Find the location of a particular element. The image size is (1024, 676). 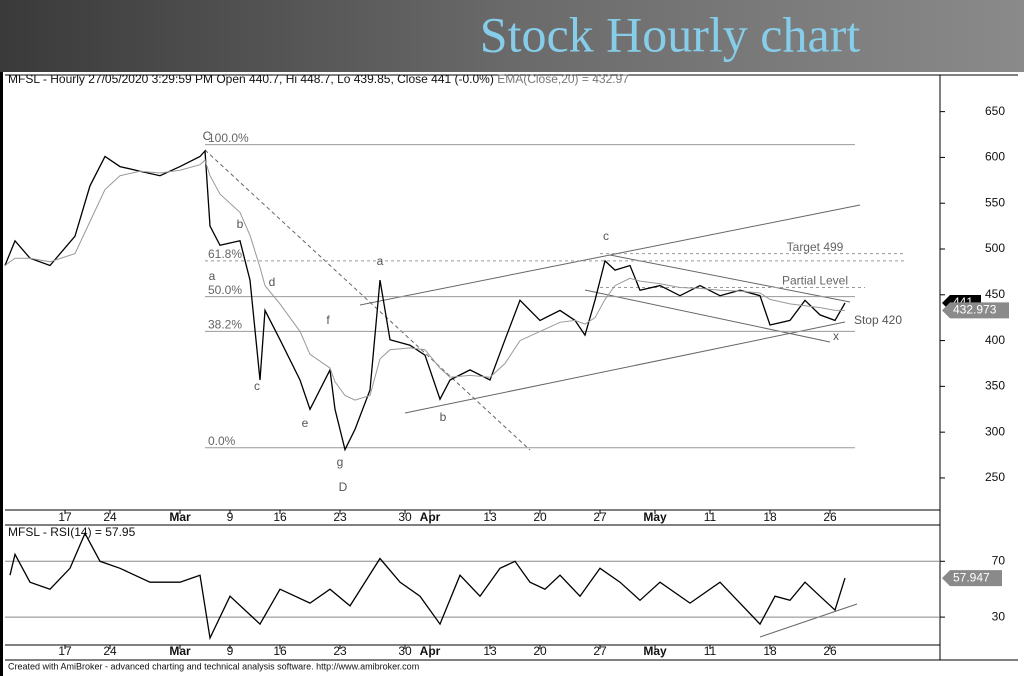

wave-label: g is located at coordinates (340, 462).